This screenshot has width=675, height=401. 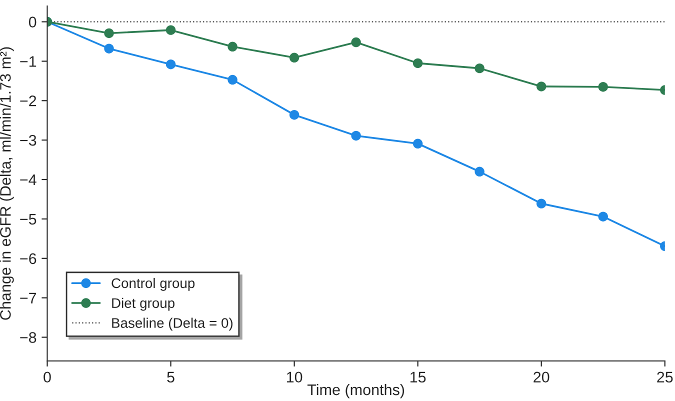 What do you see at coordinates (542, 377) in the screenshot?
I see `x-tick-label: 20` at bounding box center [542, 377].